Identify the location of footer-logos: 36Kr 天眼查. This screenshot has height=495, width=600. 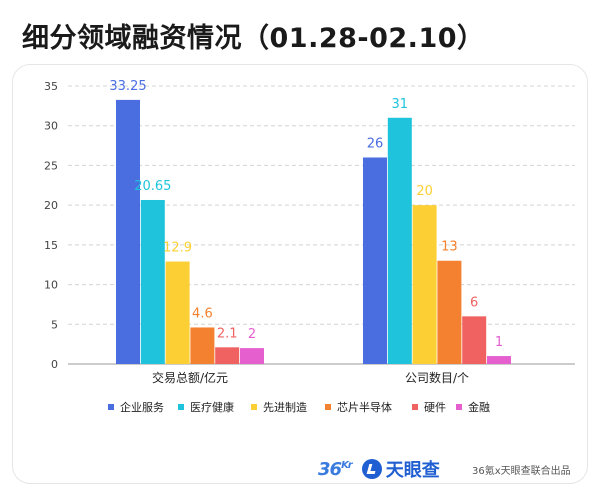
(379, 469).